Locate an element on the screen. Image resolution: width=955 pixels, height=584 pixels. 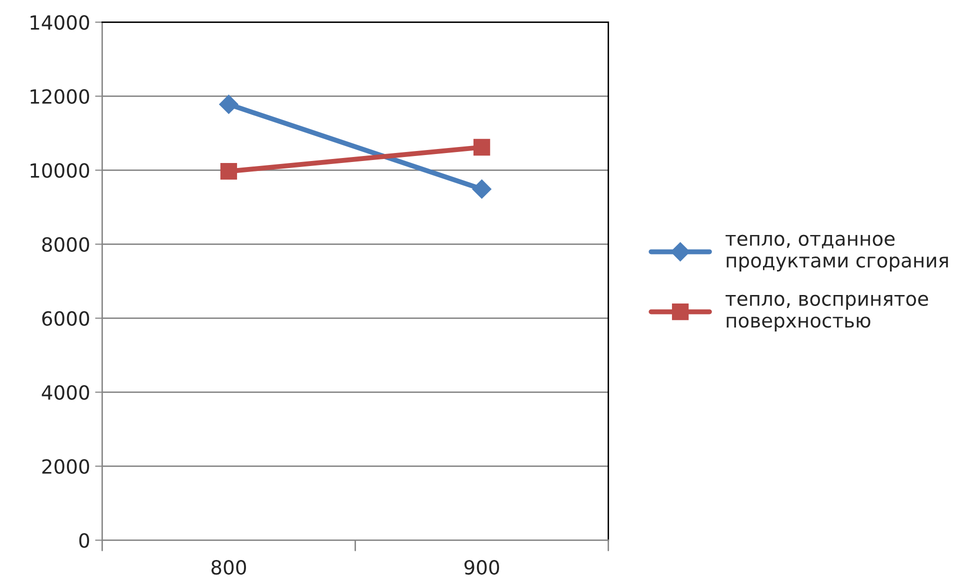
y-tick-label: 10000 is located at coordinates (60, 170).